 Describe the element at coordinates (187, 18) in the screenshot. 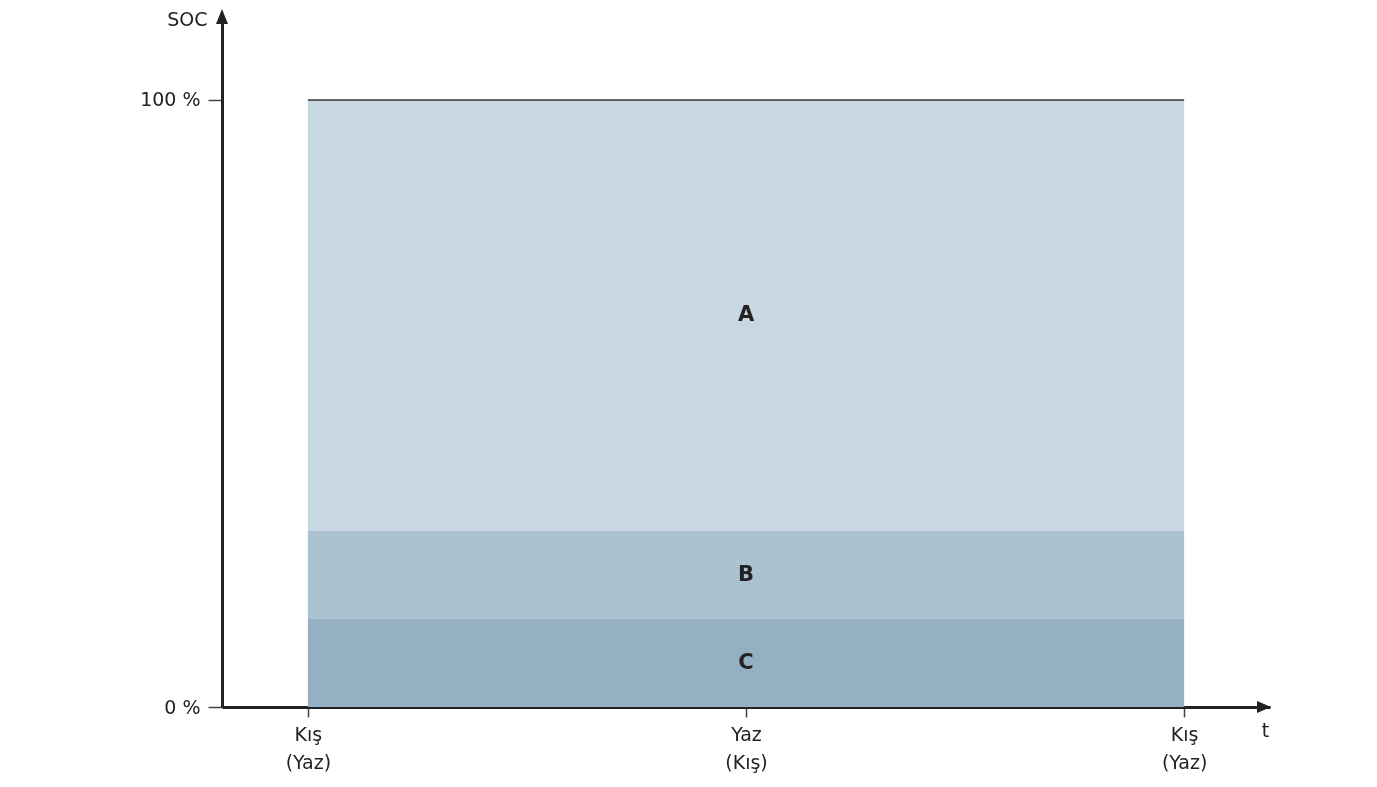

I see `y-axis-title: SOC` at that location.